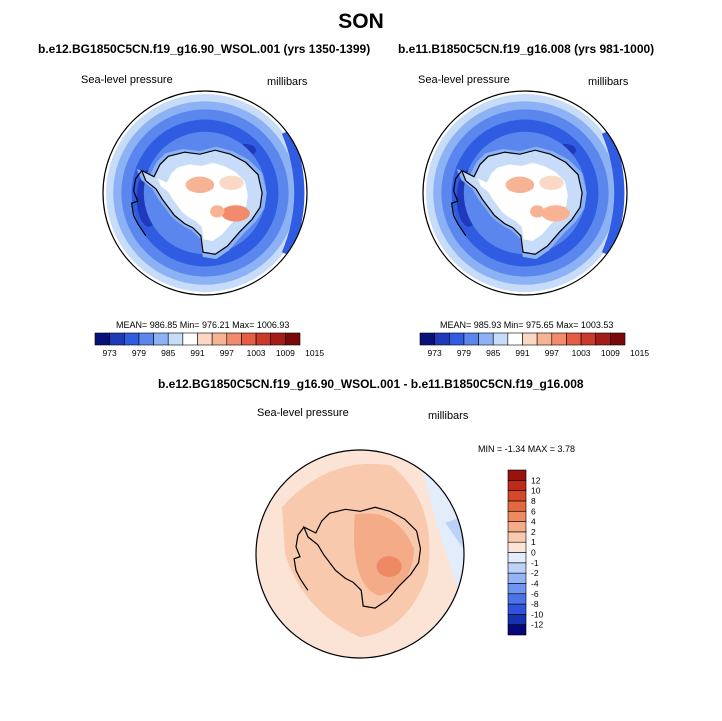  Describe the element at coordinates (535, 573) in the screenshot. I see `colorbar-tick-label: -2` at that location.